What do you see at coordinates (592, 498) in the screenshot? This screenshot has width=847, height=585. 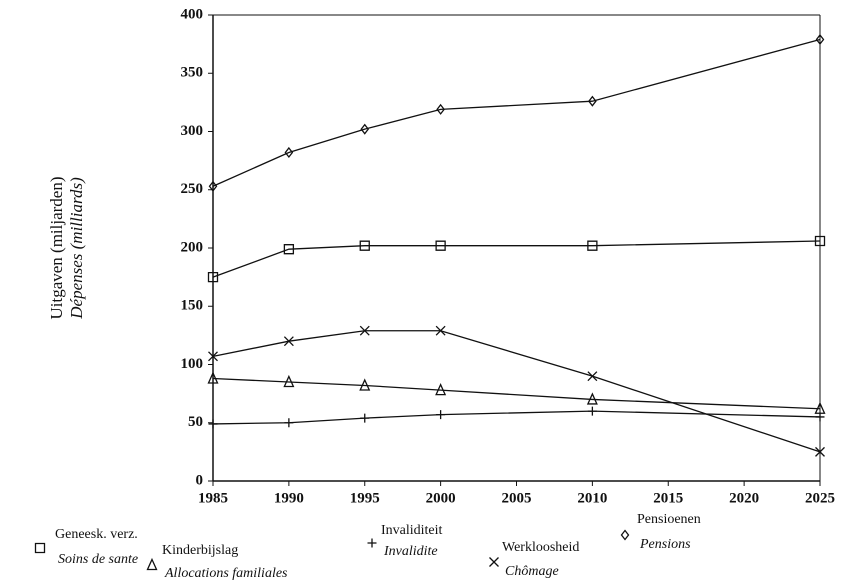 I see `x-tick-label: 2010` at bounding box center [592, 498].